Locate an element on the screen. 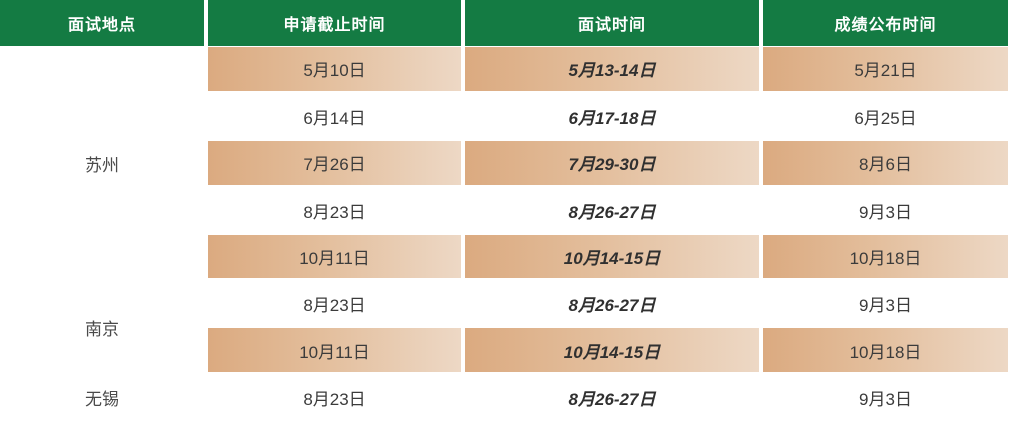  header-application-deadline: 申请截止时间 is located at coordinates (334, 23).